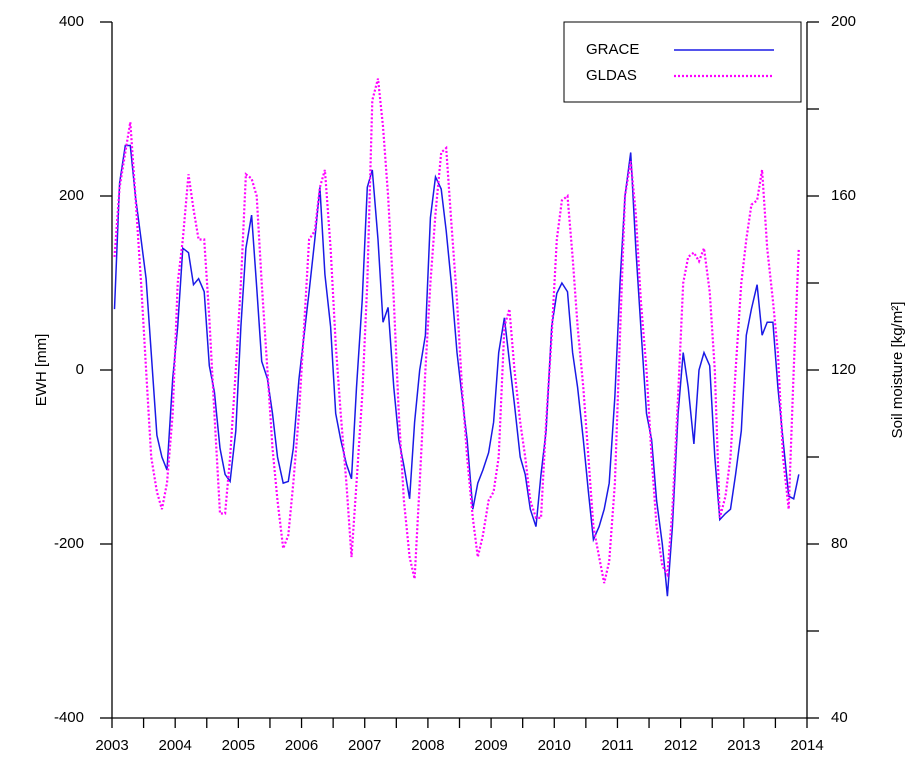 The width and height of the screenshot is (918, 775). What do you see at coordinates (843, 369) in the screenshot?
I see `y2-tick-label: 120` at bounding box center [843, 369].